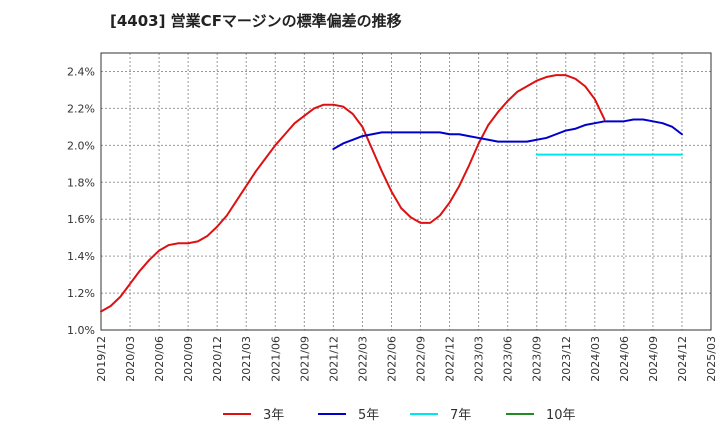  What do you see at coordinates (130, 359) in the screenshot?
I see `x-tick-label: 2020/03` at bounding box center [130, 359].